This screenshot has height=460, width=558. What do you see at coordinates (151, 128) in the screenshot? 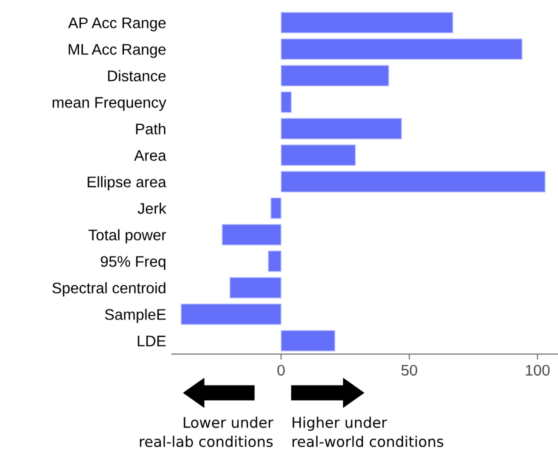
I see `y-tick-label: Path` at bounding box center [151, 128].